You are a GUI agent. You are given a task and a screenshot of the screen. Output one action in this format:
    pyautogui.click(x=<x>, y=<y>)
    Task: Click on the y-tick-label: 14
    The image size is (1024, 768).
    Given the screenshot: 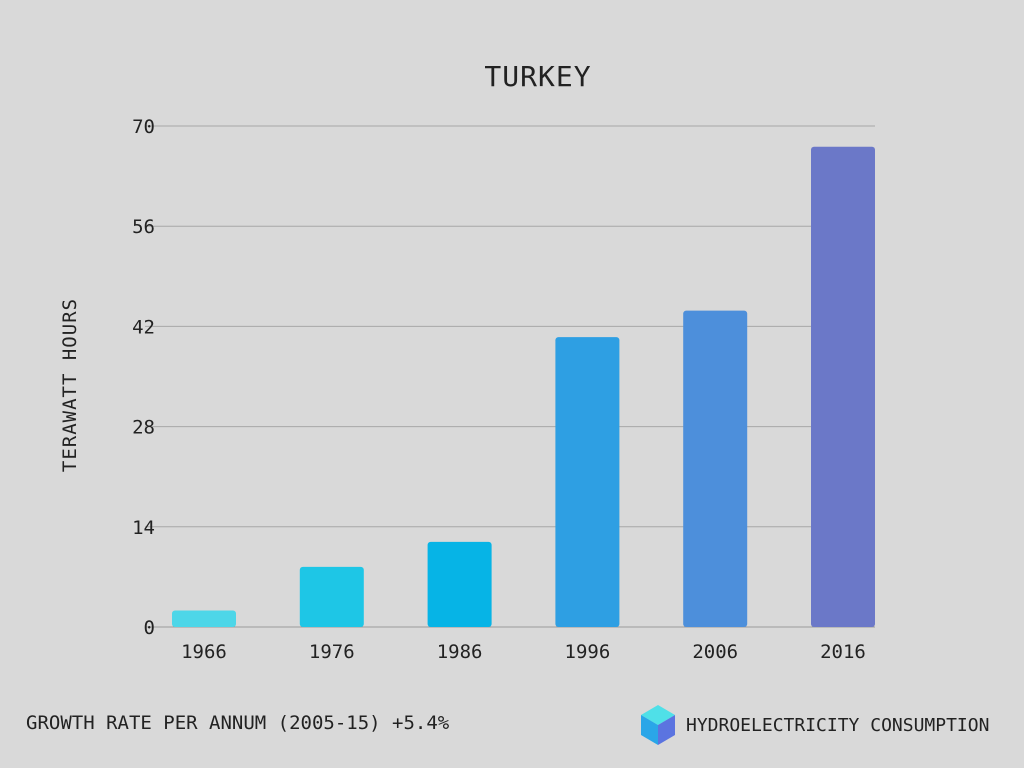 What is the action you would take?
    pyautogui.click(x=143, y=528)
    